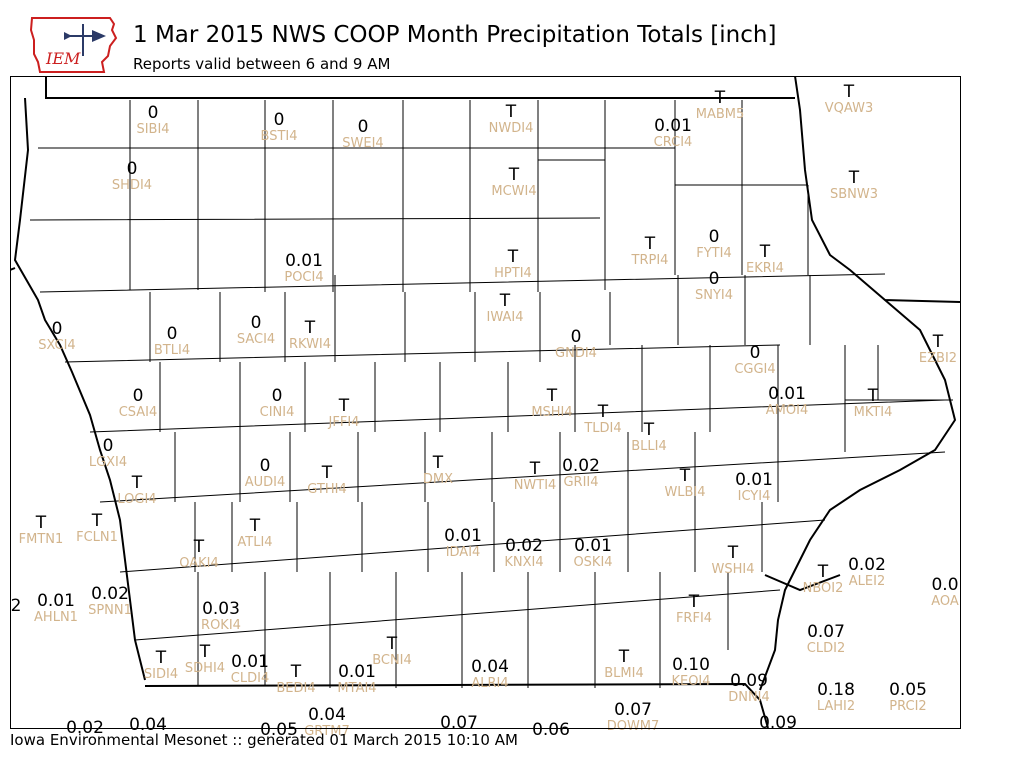 This screenshot has height=768, width=1024. I want to click on station-id-label: BLMI4, so click(623, 673).